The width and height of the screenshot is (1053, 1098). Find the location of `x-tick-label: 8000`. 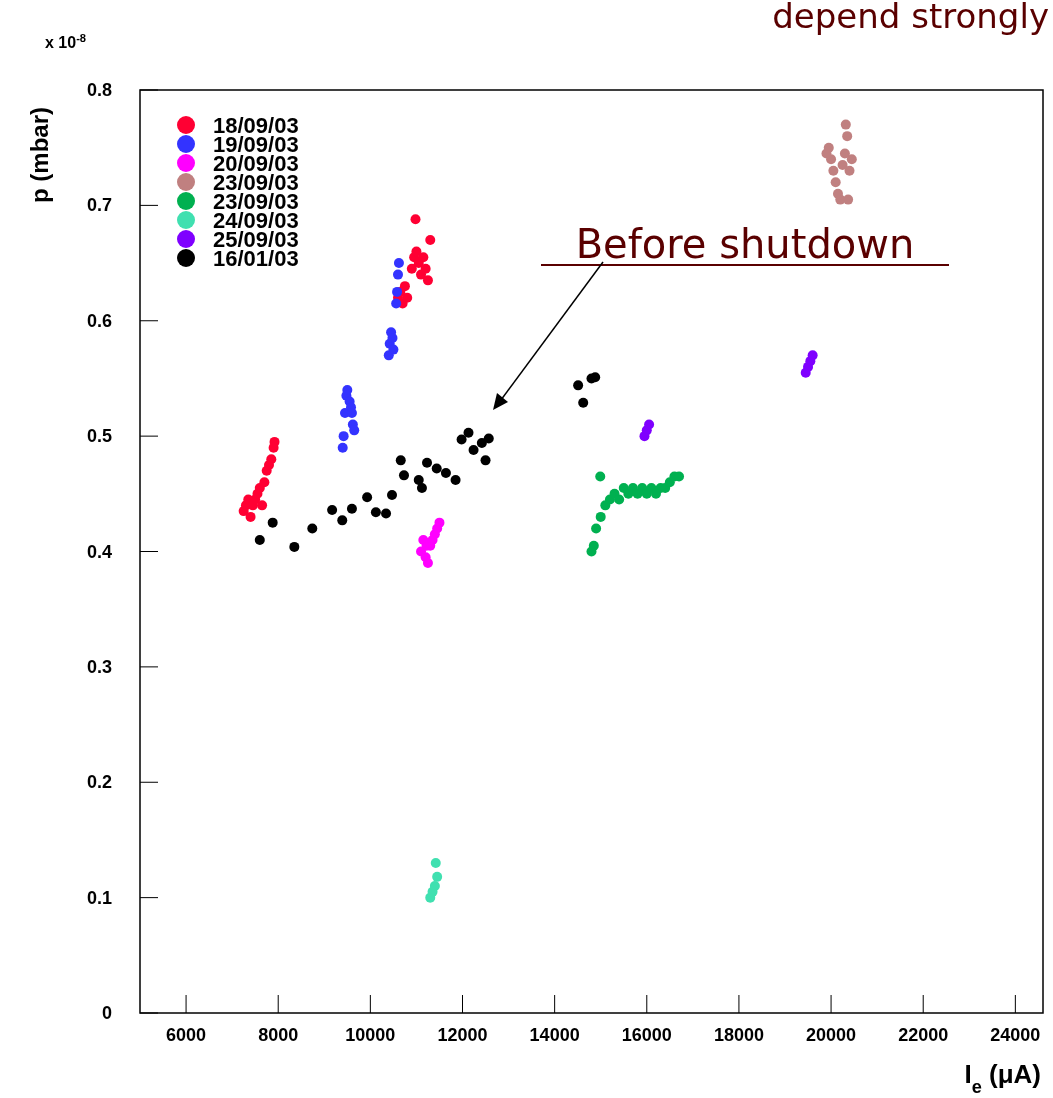

x-tick-label: 8000 is located at coordinates (278, 1035).